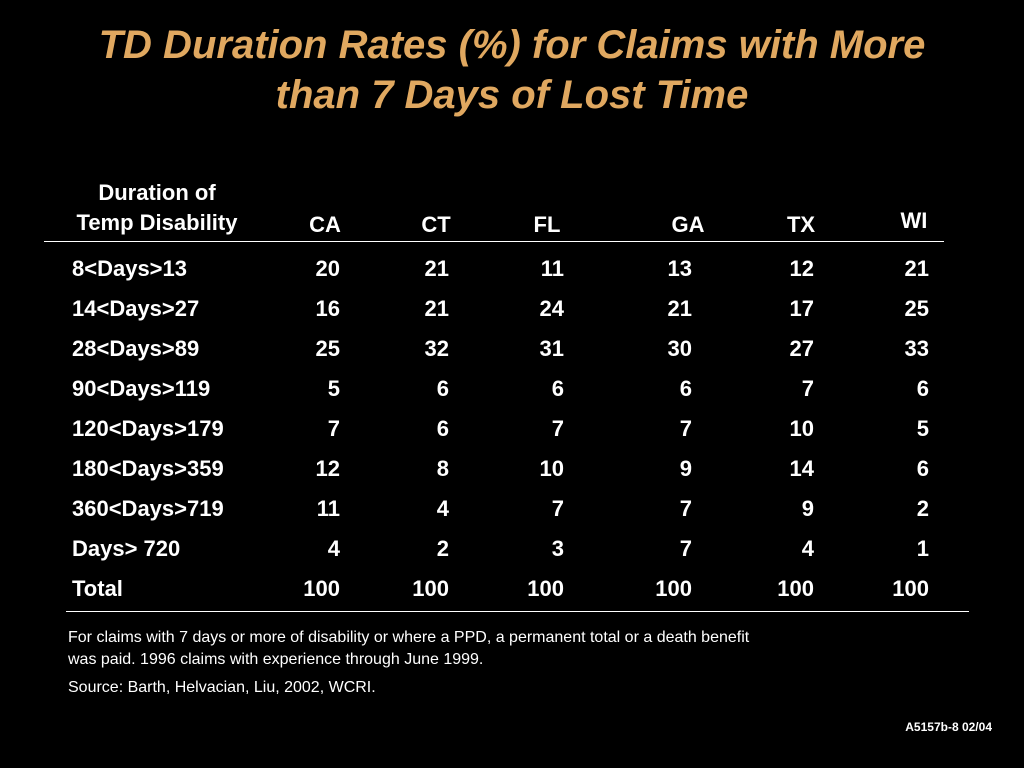 The image size is (1024, 768). Describe the element at coordinates (157, 222) in the screenshot. I see `row-header-line-2: Temp Disability` at that location.